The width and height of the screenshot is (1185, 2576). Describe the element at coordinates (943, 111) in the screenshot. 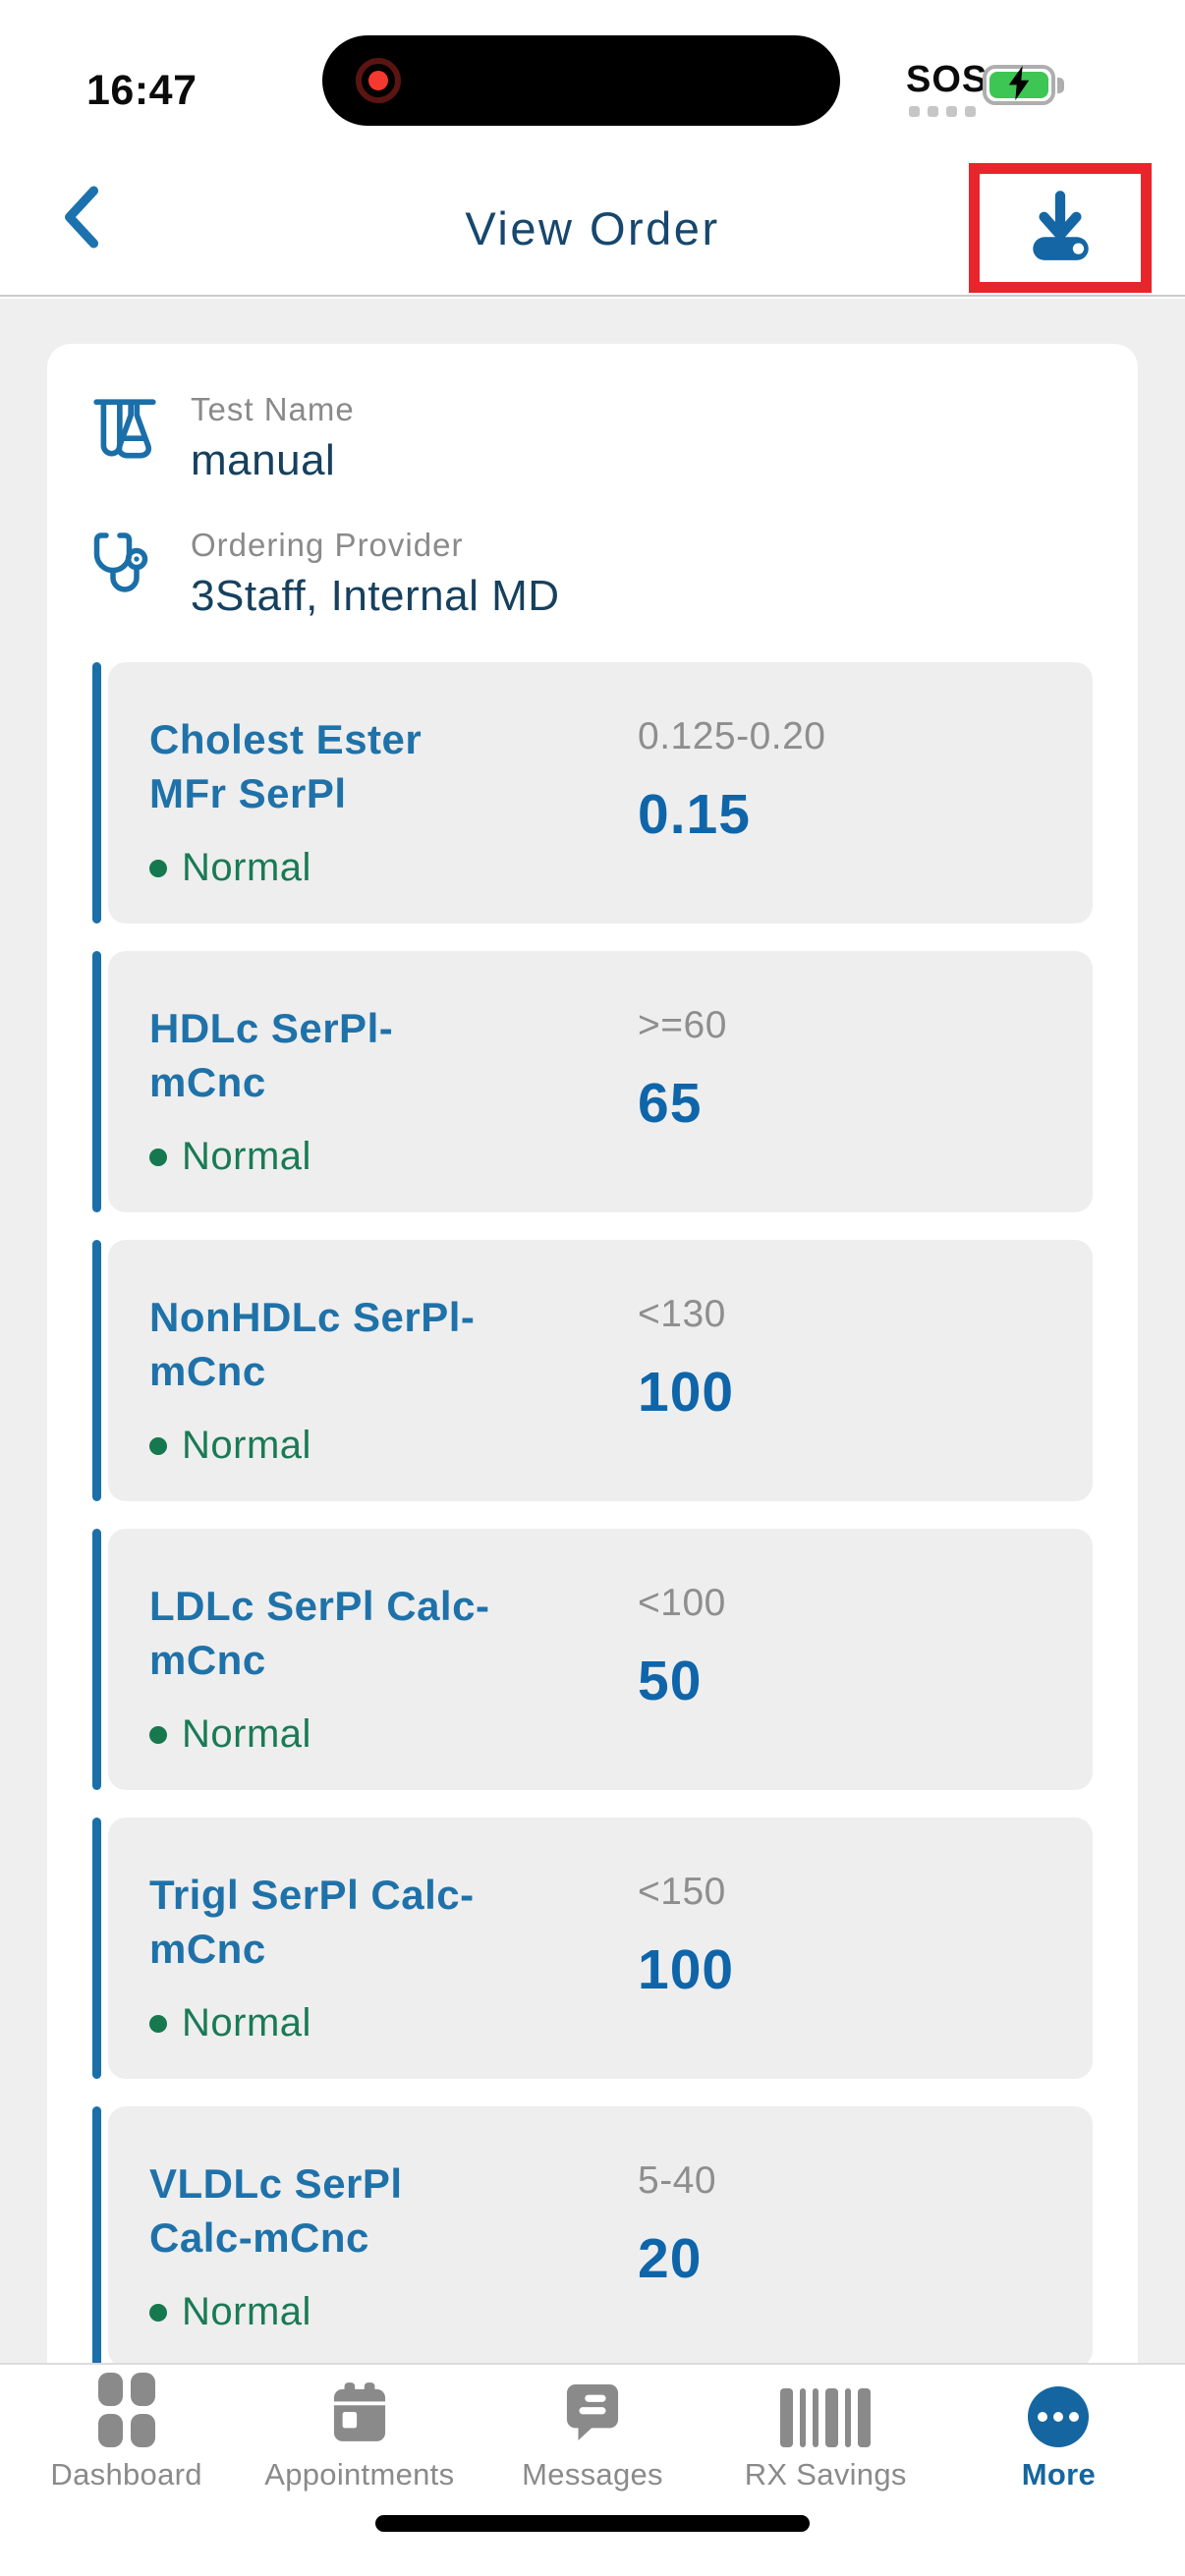

I see `signal-dots-icon` at that location.